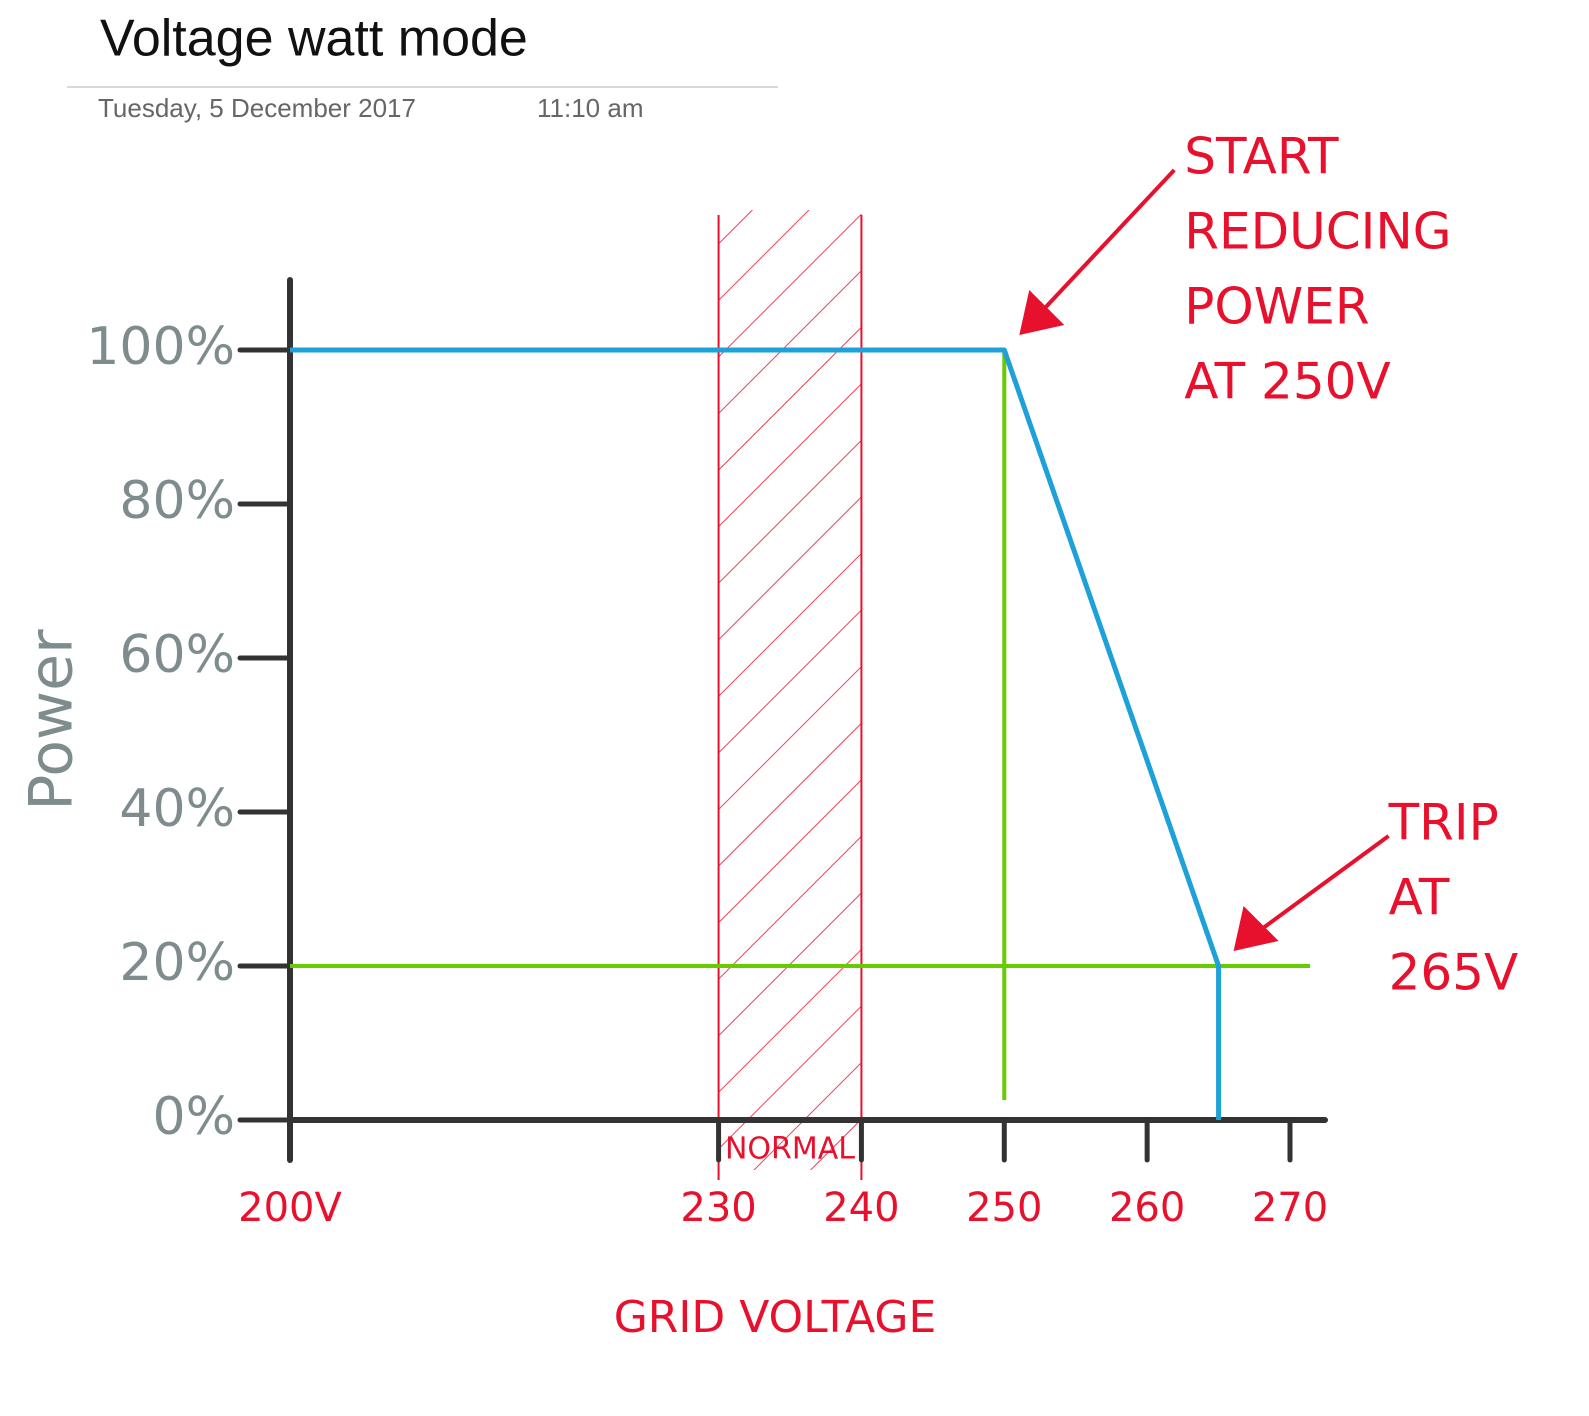  What do you see at coordinates (718, 1208) in the screenshot?
I see `x-tick-label: 230` at bounding box center [718, 1208].